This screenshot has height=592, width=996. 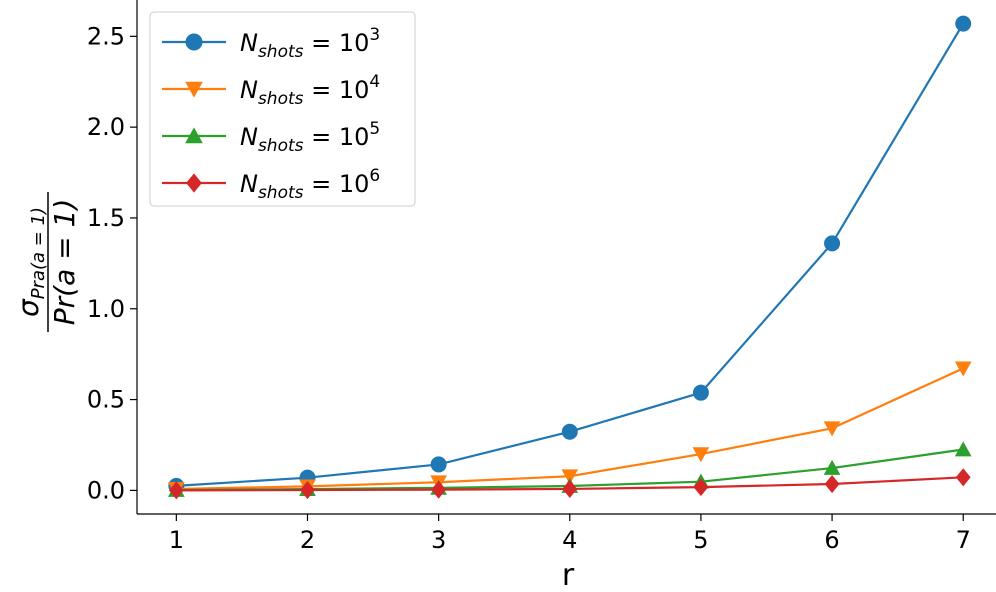 What do you see at coordinates (106, 218) in the screenshot?
I see `y-tick-label: 1.5` at bounding box center [106, 218].